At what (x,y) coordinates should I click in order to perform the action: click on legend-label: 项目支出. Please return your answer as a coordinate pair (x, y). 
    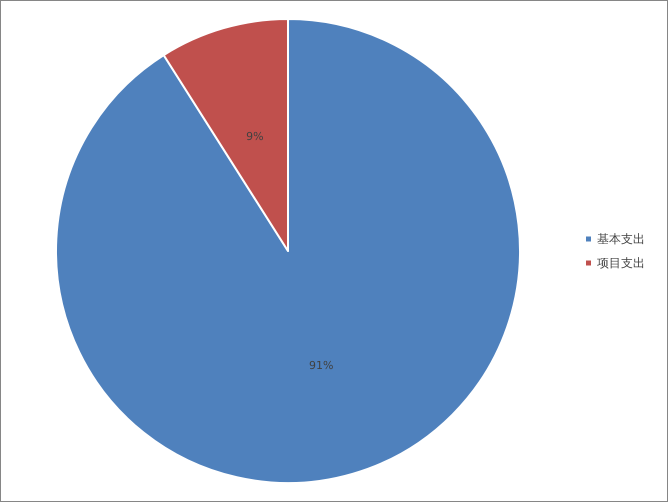
    Looking at the image, I should click on (621, 263).